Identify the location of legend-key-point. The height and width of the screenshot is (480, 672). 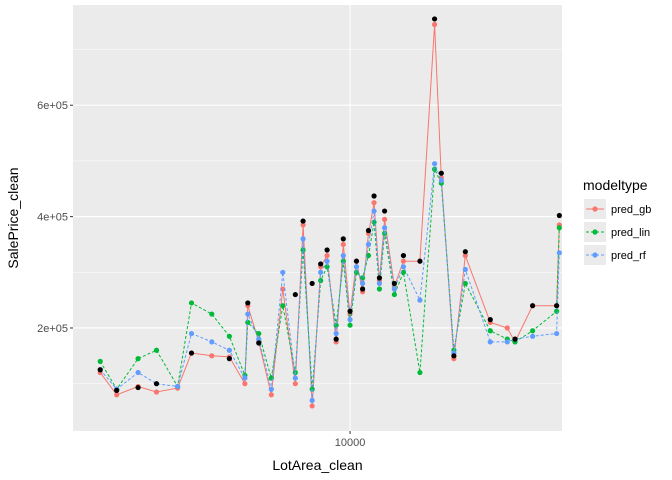
(595, 232).